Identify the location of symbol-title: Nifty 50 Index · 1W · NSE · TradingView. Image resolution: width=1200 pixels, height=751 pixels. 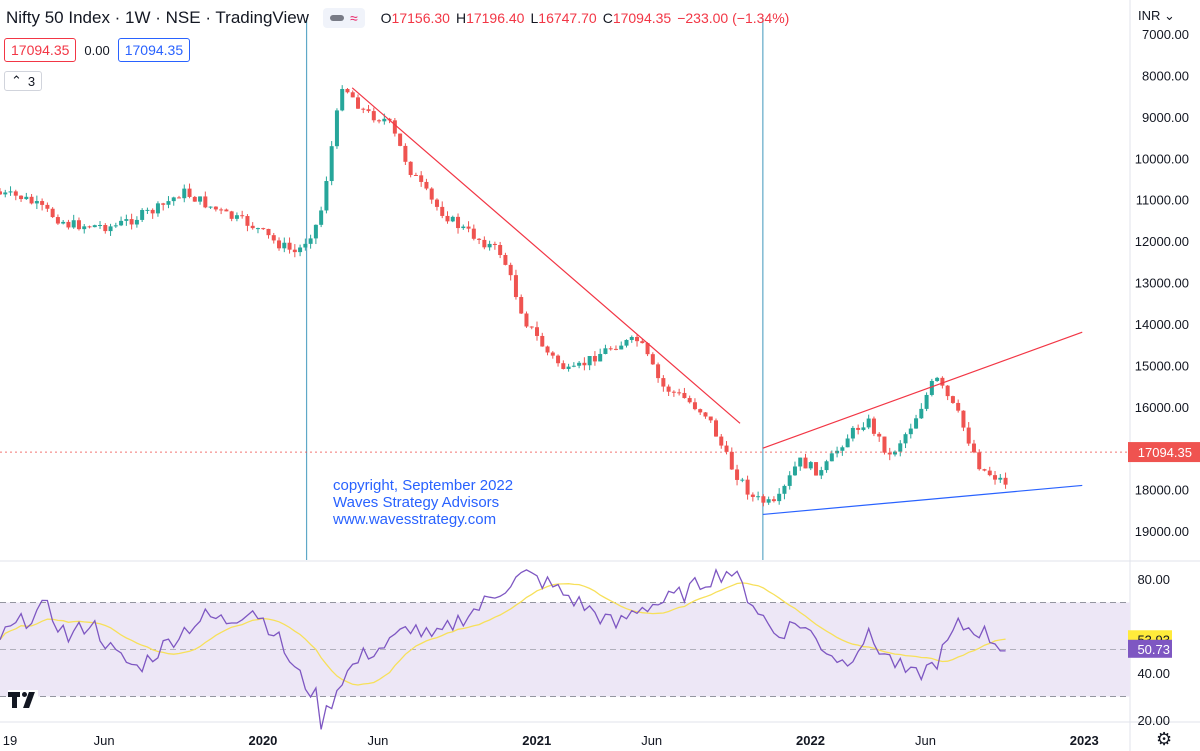
(157, 17).